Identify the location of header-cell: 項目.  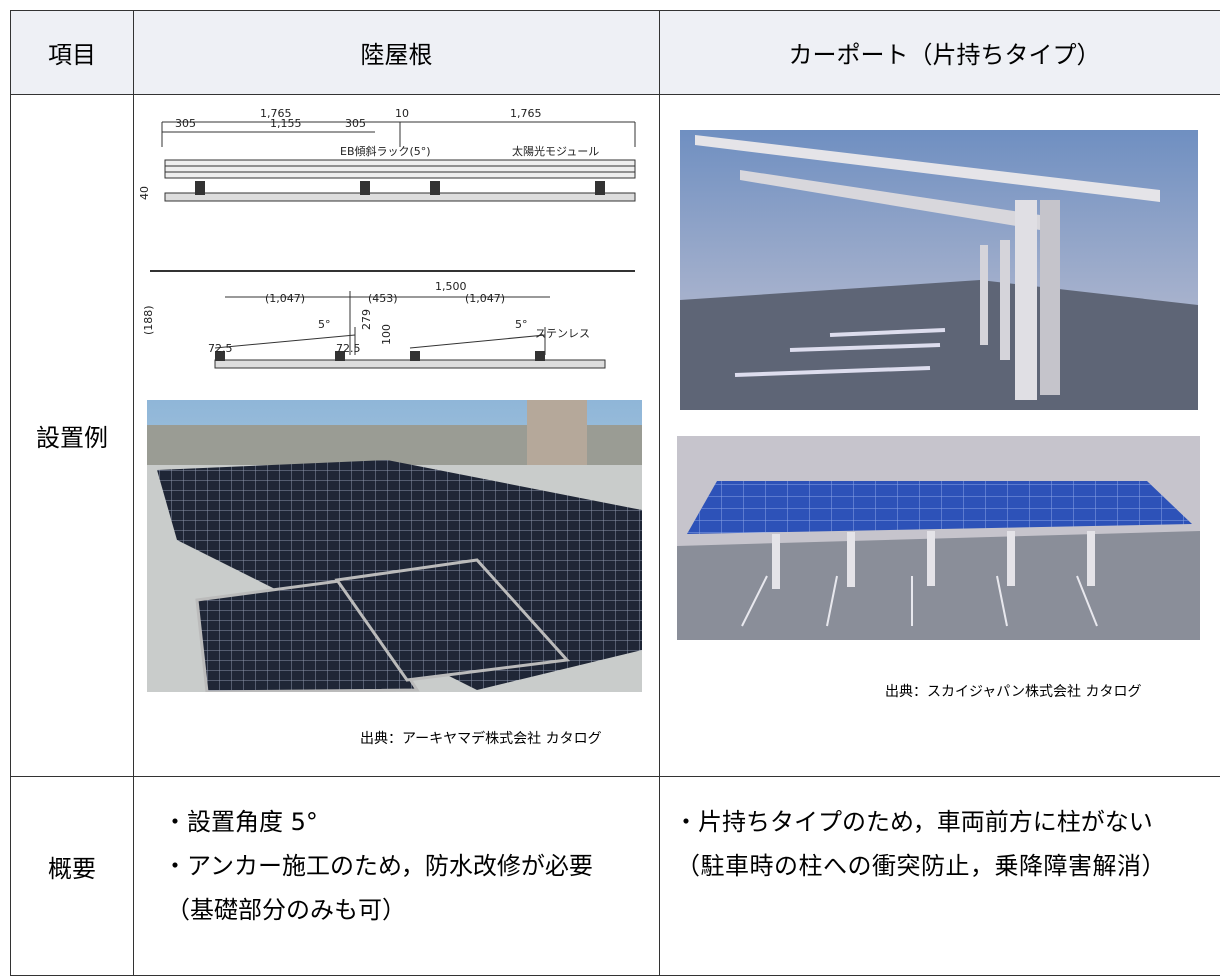
(72, 52).